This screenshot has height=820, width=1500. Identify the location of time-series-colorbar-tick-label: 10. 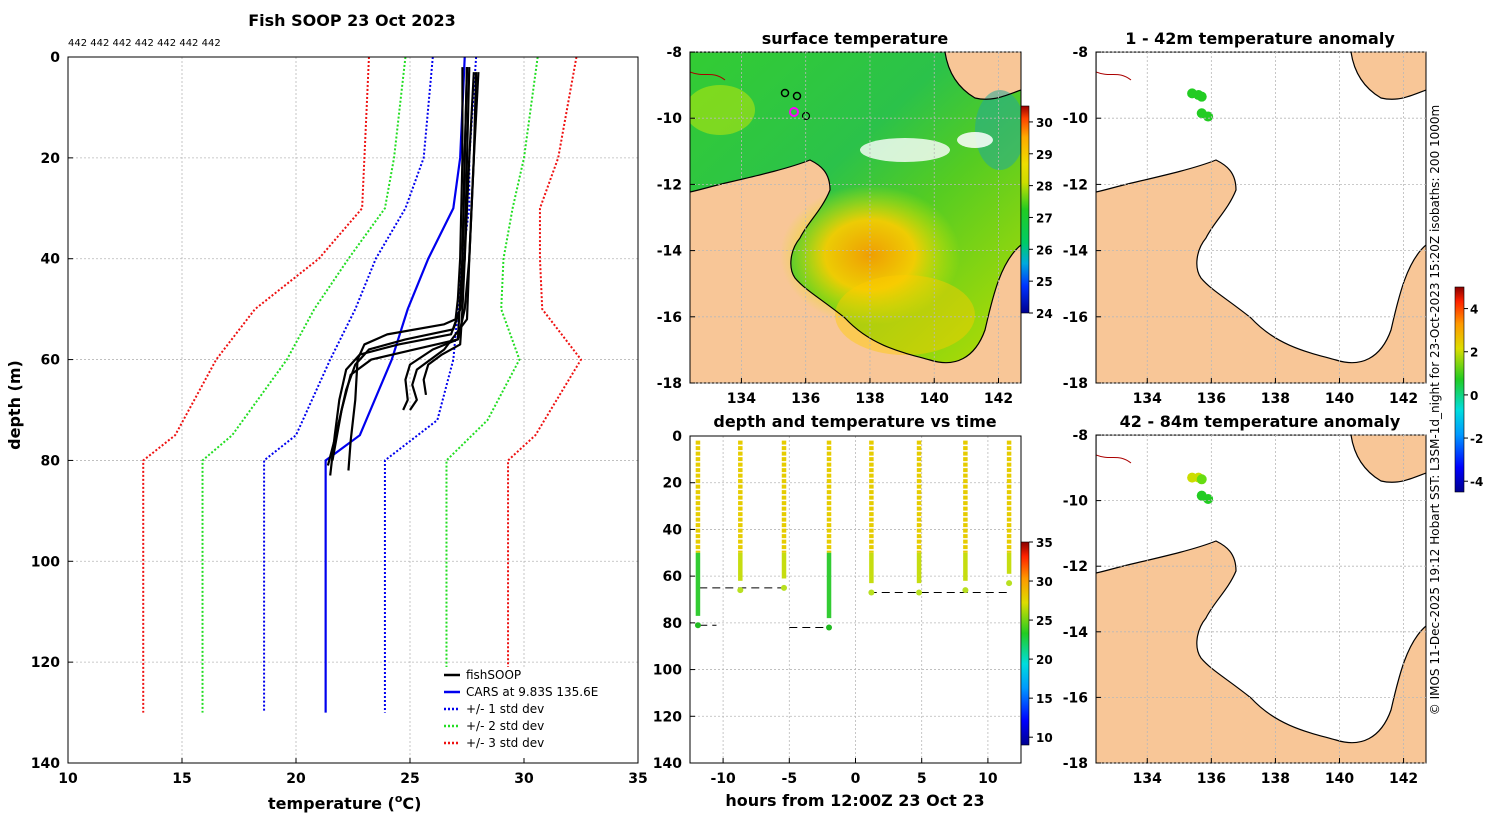
(1044, 738).